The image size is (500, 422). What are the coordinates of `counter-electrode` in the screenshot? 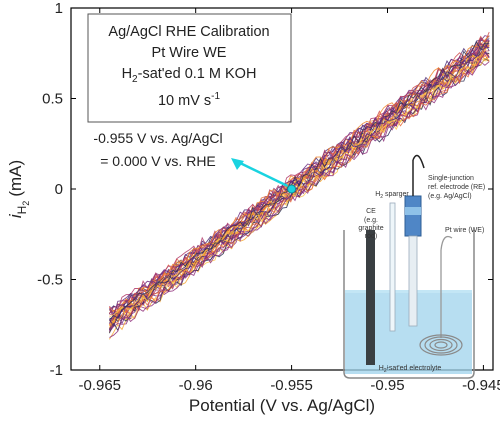 It's located at (370, 297).